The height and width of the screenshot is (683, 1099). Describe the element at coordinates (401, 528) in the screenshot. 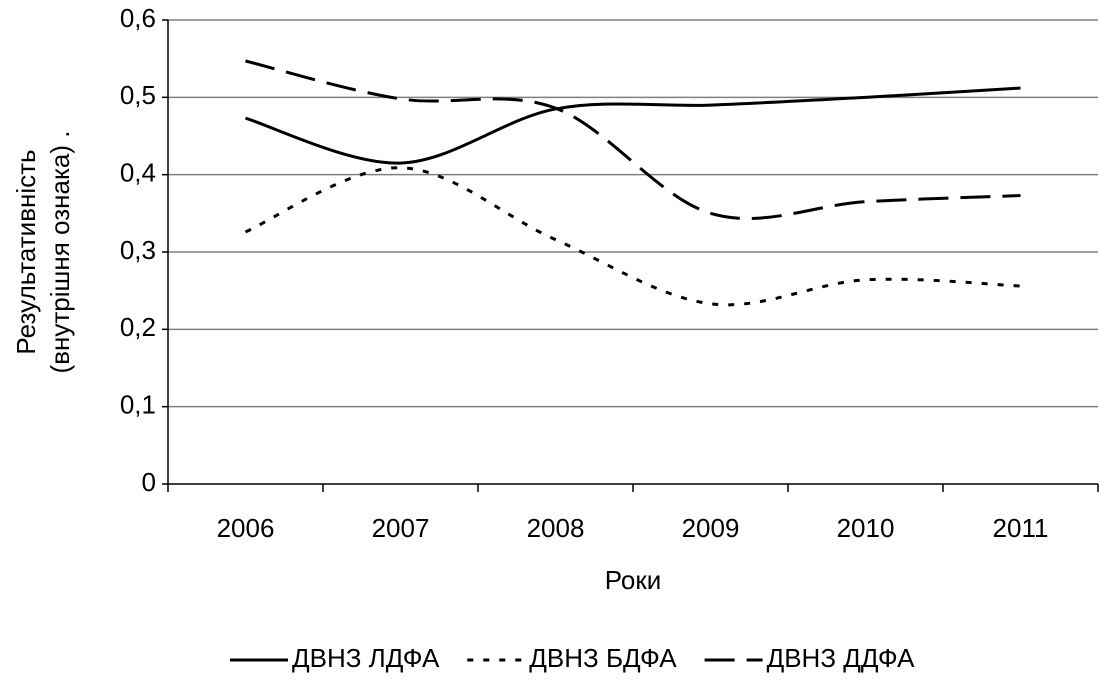

I see `x-tick-label: 2007` at that location.